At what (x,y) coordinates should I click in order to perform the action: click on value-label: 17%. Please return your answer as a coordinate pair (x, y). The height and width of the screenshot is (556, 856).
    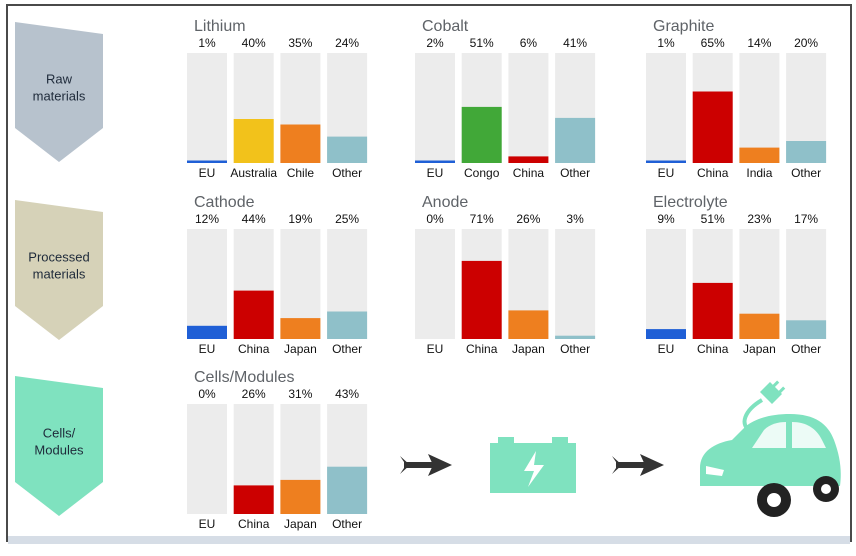
    Looking at the image, I should click on (806, 219).